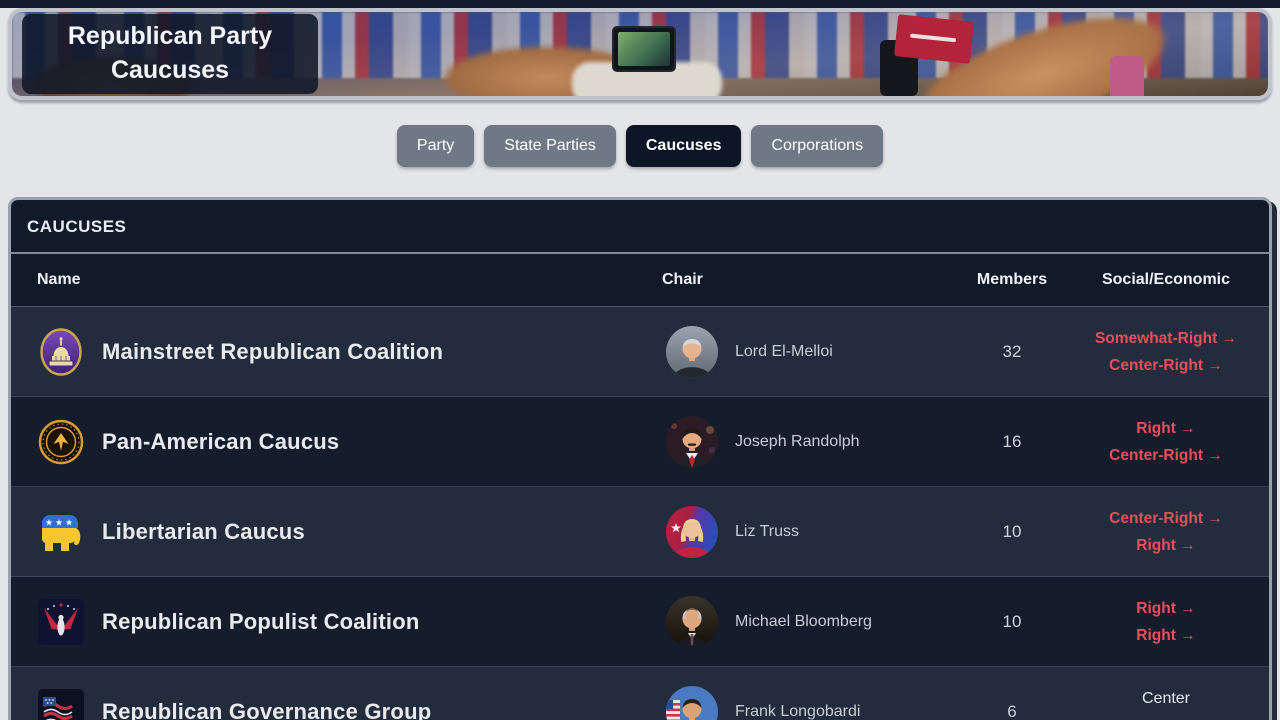  What do you see at coordinates (640, 4) in the screenshot?
I see `top-bar` at bounding box center [640, 4].